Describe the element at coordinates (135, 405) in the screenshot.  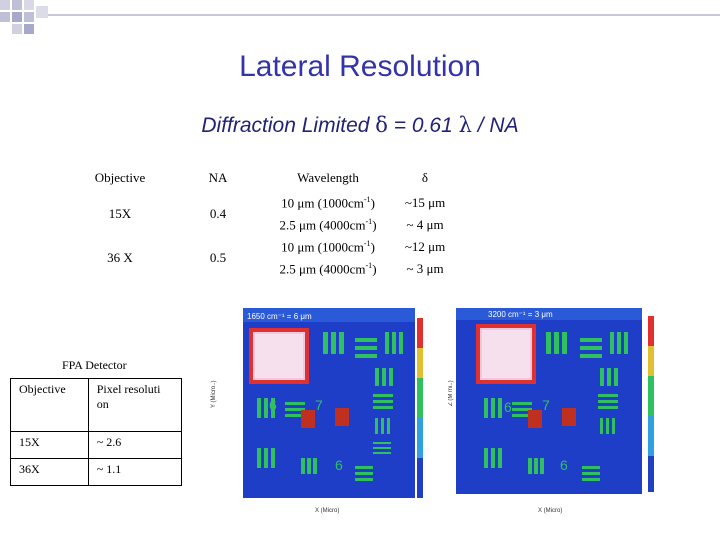
I see `fpa-header-pixel: Pixel resoluti on` at that location.